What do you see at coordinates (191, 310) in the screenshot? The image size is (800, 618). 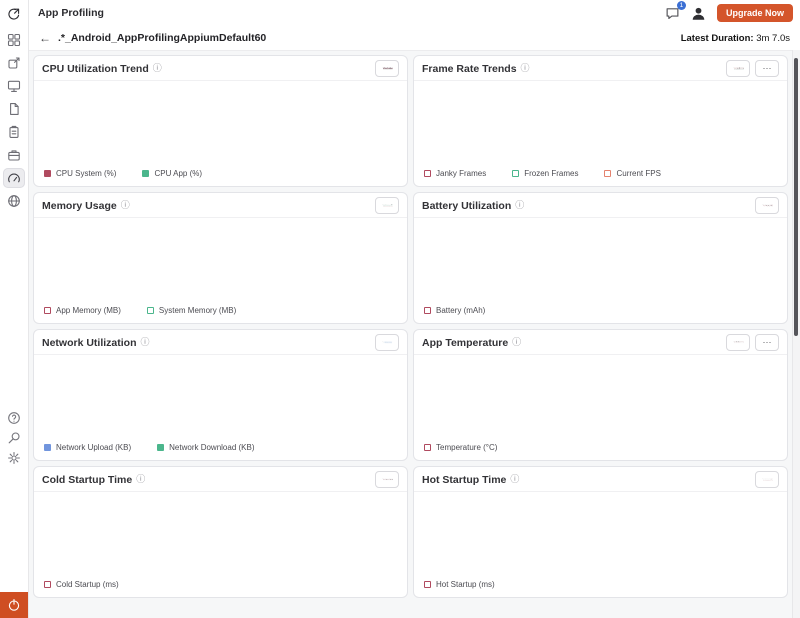 I see `legend-item: System Memory (MB)` at bounding box center [191, 310].